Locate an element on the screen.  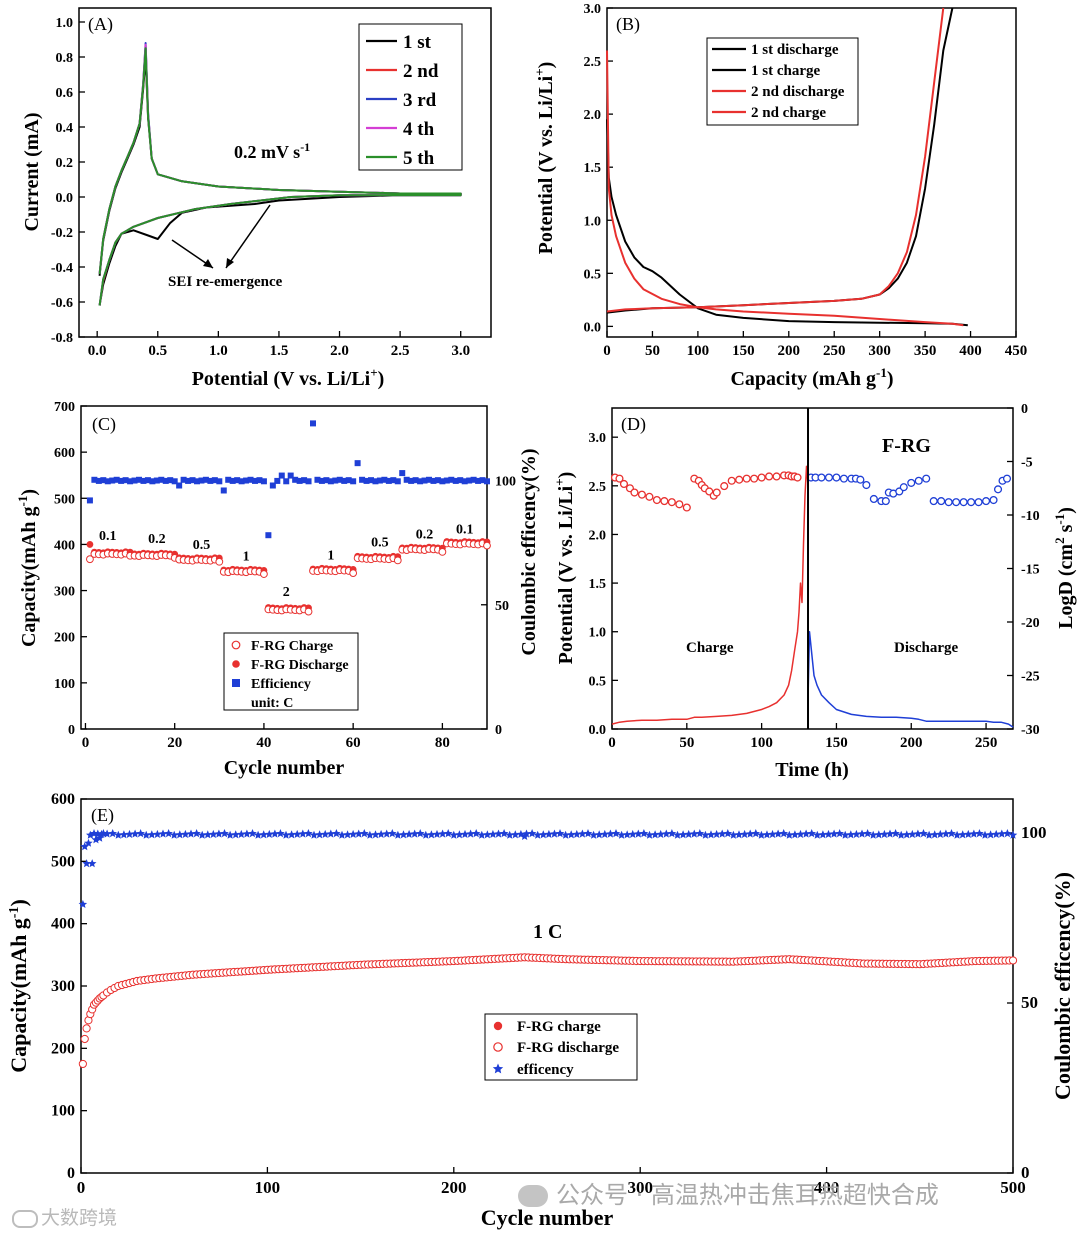
x-tick-label: 450 is located at coordinates (1016, 351).